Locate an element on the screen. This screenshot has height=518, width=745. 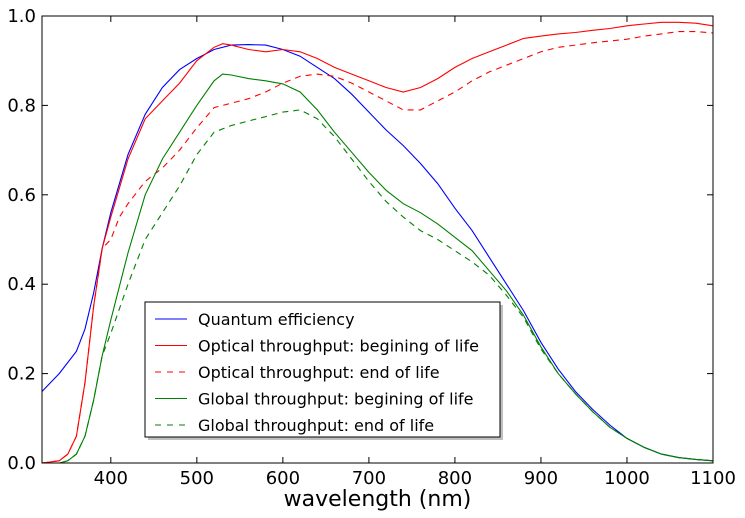
x-tick-label: 1000 is located at coordinates (627, 478).